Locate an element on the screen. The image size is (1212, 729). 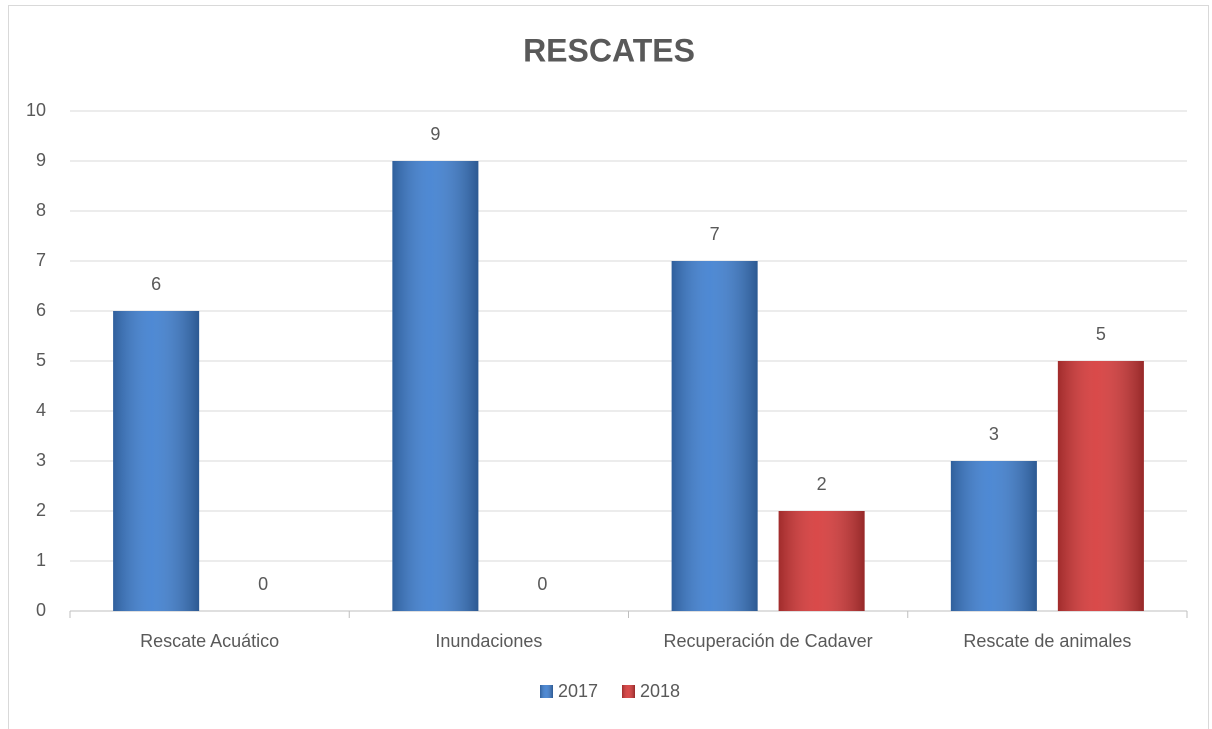
y-tick-label: 7 is located at coordinates (41, 260).